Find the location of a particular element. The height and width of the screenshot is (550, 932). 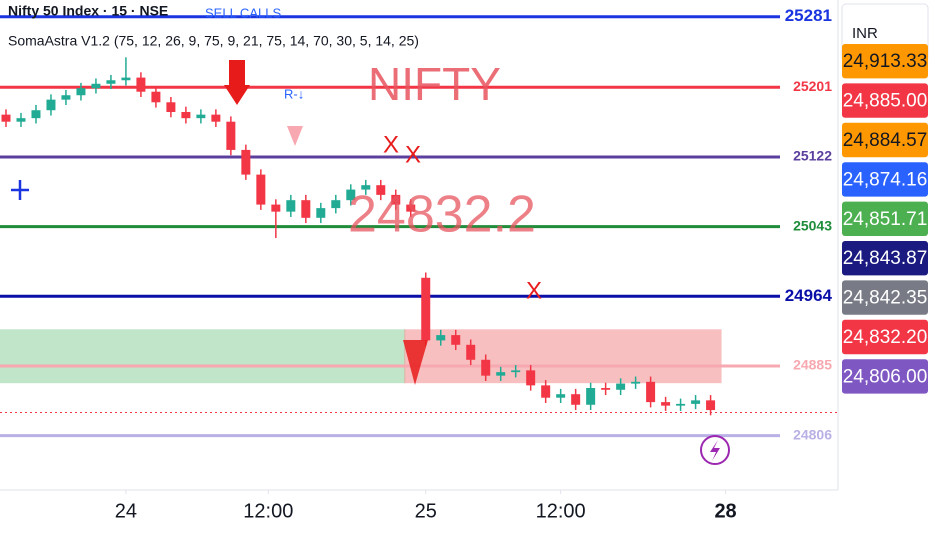

annotation: NIFTY is located at coordinates (434, 84).